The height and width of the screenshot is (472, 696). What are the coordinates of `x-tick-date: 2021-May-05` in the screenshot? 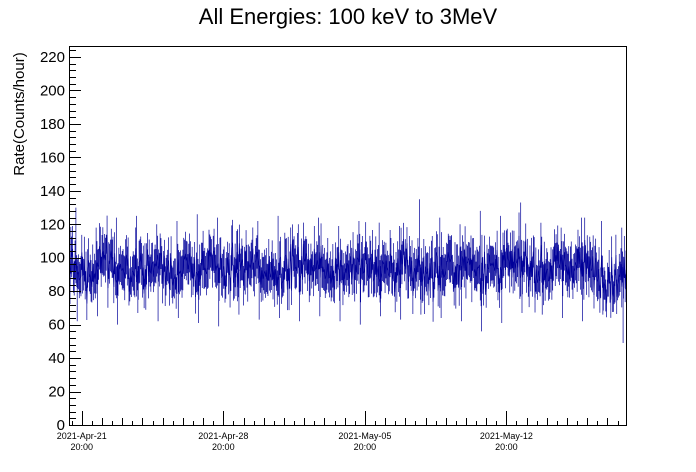 It's located at (364, 436).